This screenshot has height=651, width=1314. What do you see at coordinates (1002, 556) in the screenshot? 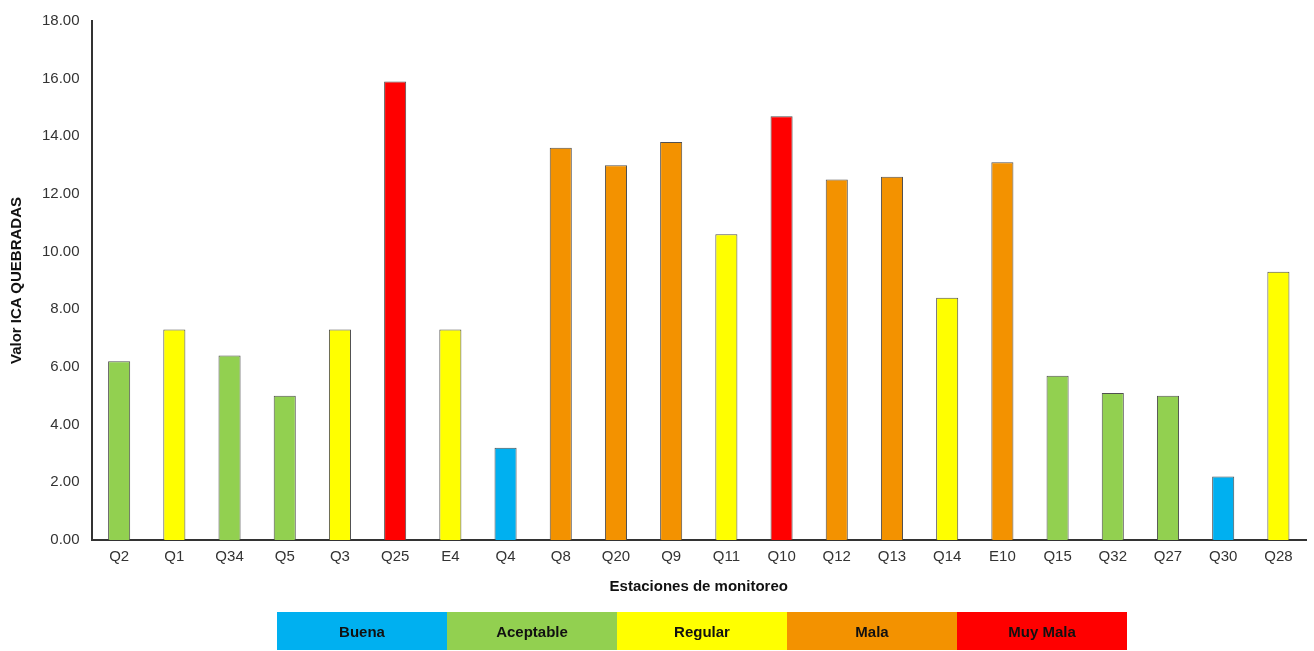
I see `x-tick-label: E10` at bounding box center [1002, 556].